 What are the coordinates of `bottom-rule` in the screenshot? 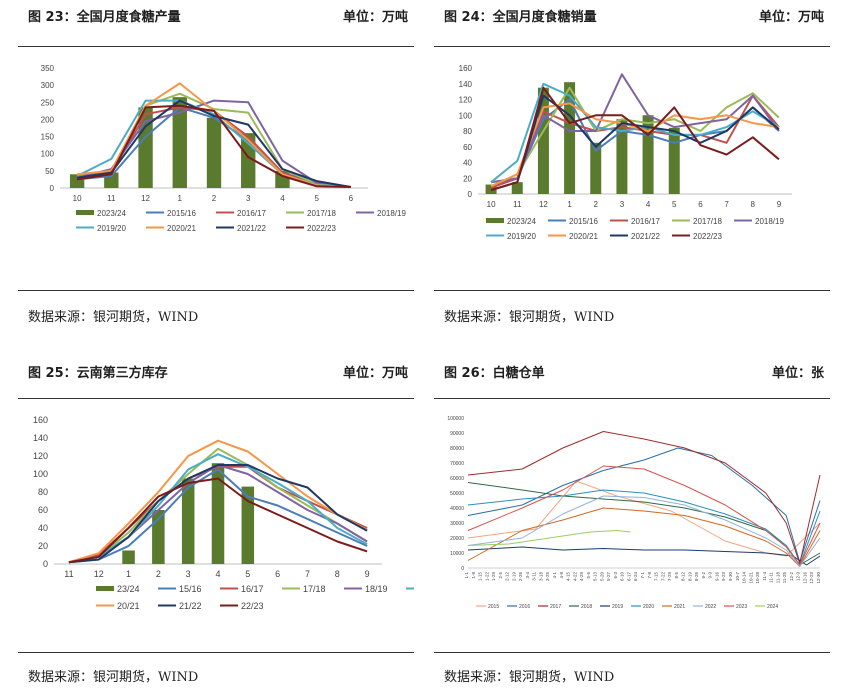 It's located at (216, 652).